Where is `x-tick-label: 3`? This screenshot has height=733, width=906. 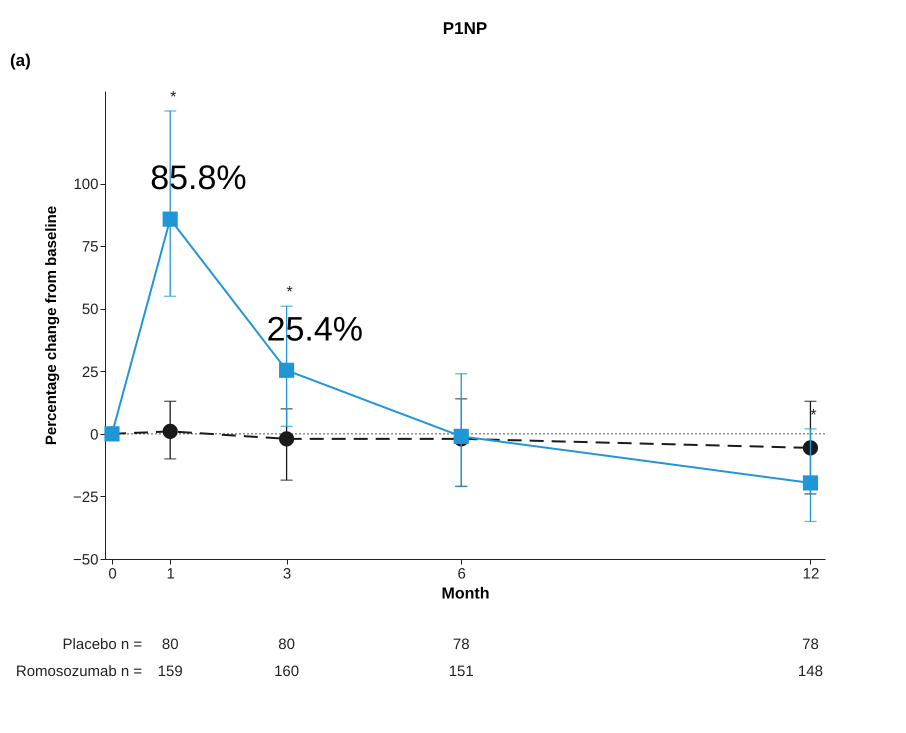
x-tick-label: 3 is located at coordinates (287, 574).